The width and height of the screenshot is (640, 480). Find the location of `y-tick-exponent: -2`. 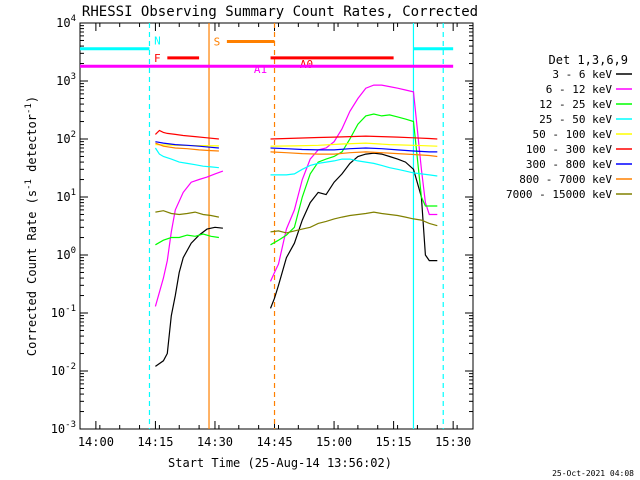

y-tick-exponent: -2 is located at coordinates (70, 367).